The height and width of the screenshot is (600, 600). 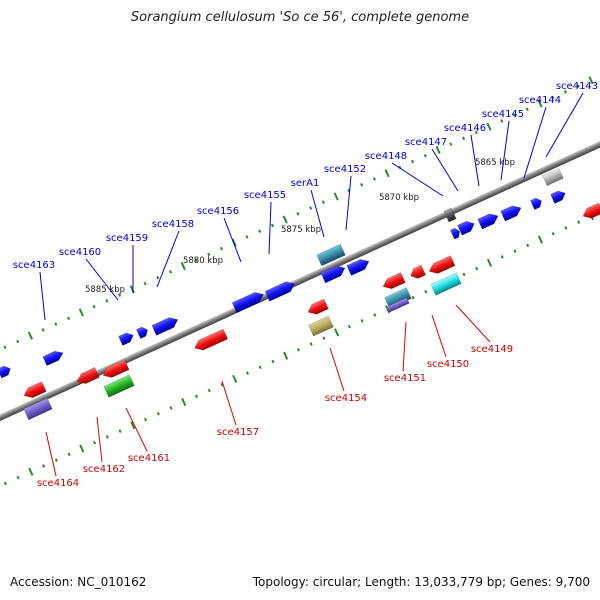 I want to click on gene-sce4156, so click(x=248, y=301).